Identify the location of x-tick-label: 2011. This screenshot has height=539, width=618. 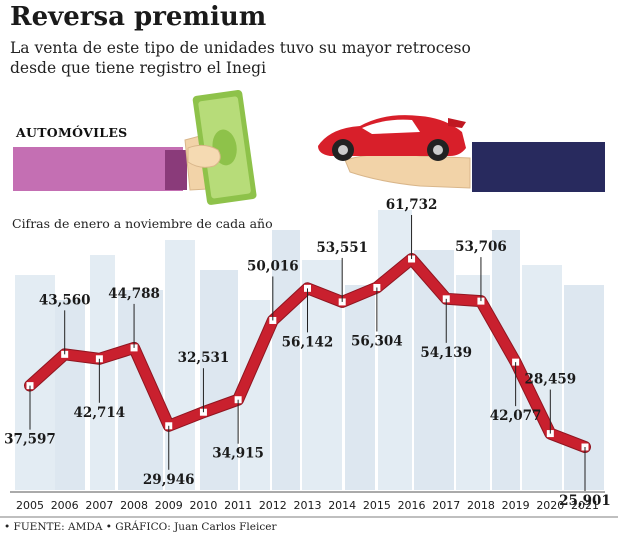
(238, 505).